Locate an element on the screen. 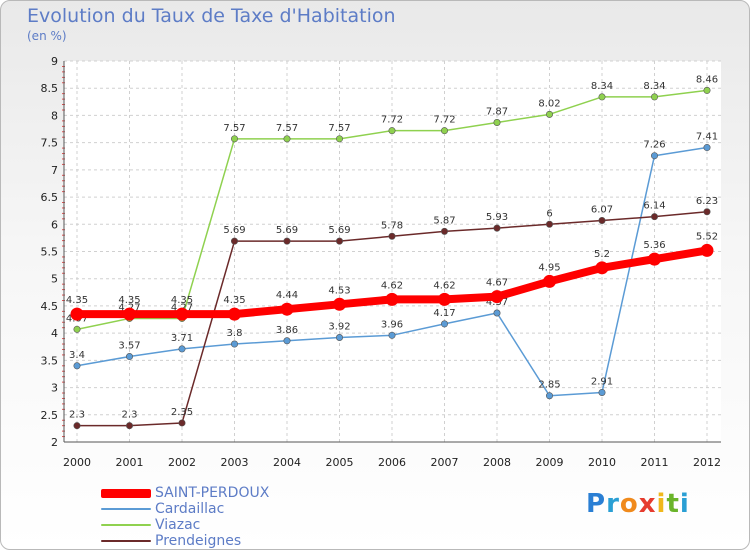  y-tick-label: 8.5 is located at coordinates (50, 88).